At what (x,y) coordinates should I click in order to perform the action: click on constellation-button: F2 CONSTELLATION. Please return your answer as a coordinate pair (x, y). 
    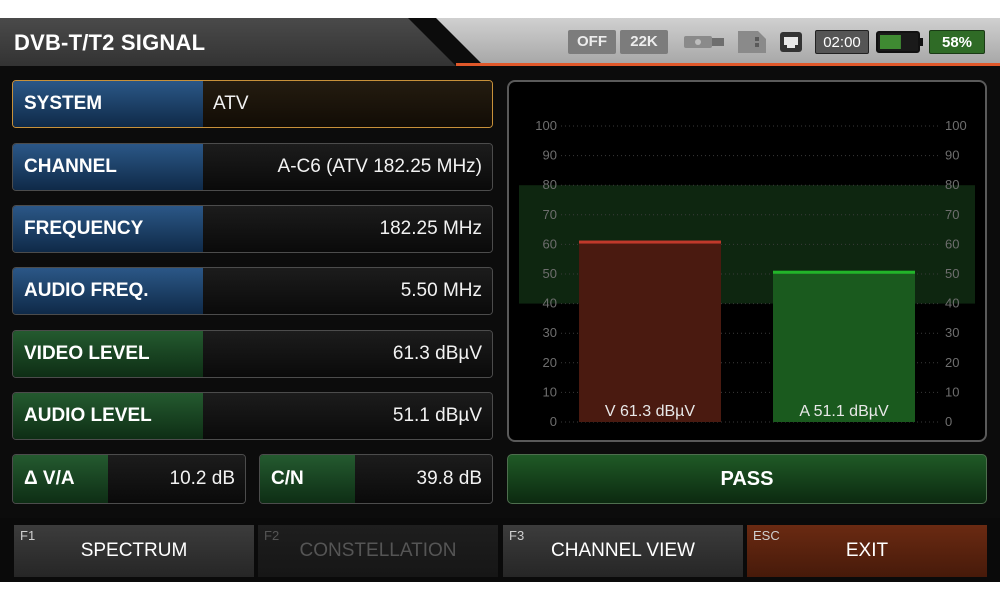
    Looking at the image, I should click on (378, 551).